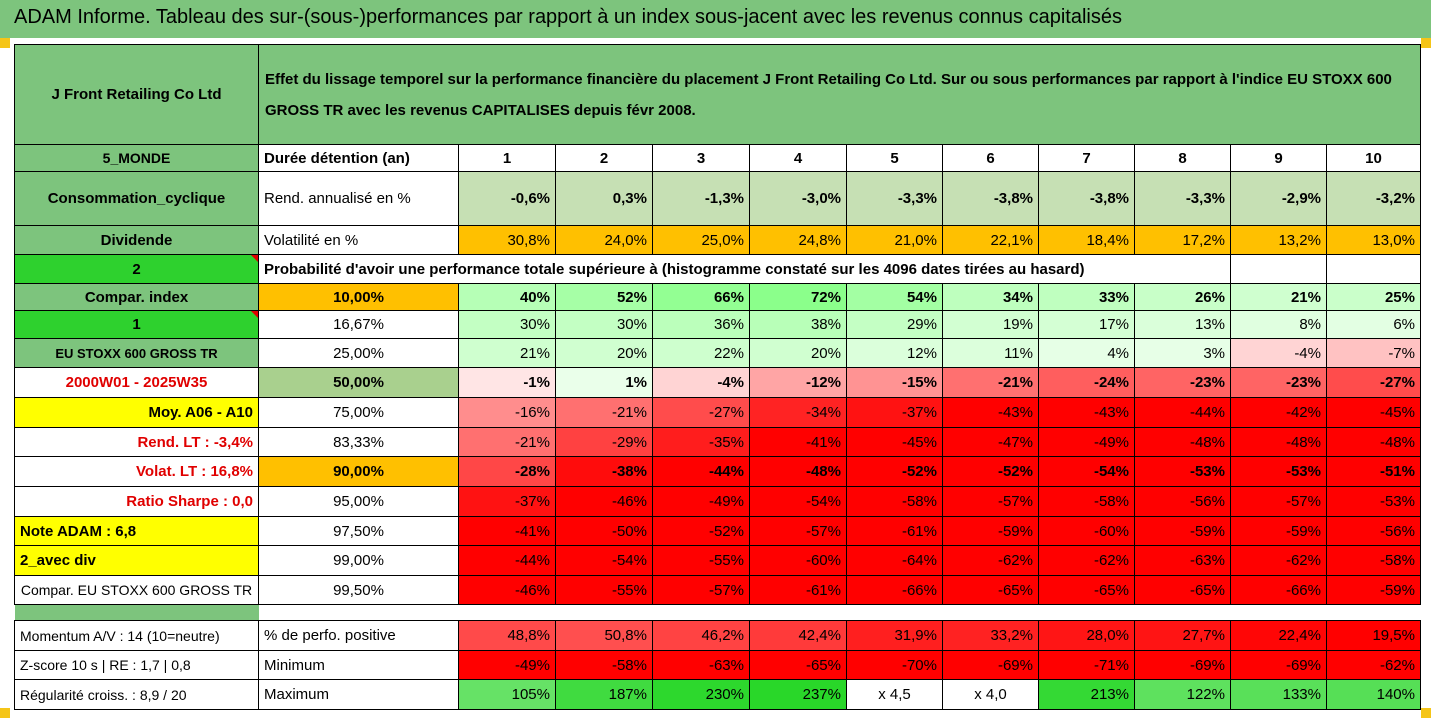 The image size is (1431, 718). I want to click on volat-cell: 24,8%, so click(798, 240).